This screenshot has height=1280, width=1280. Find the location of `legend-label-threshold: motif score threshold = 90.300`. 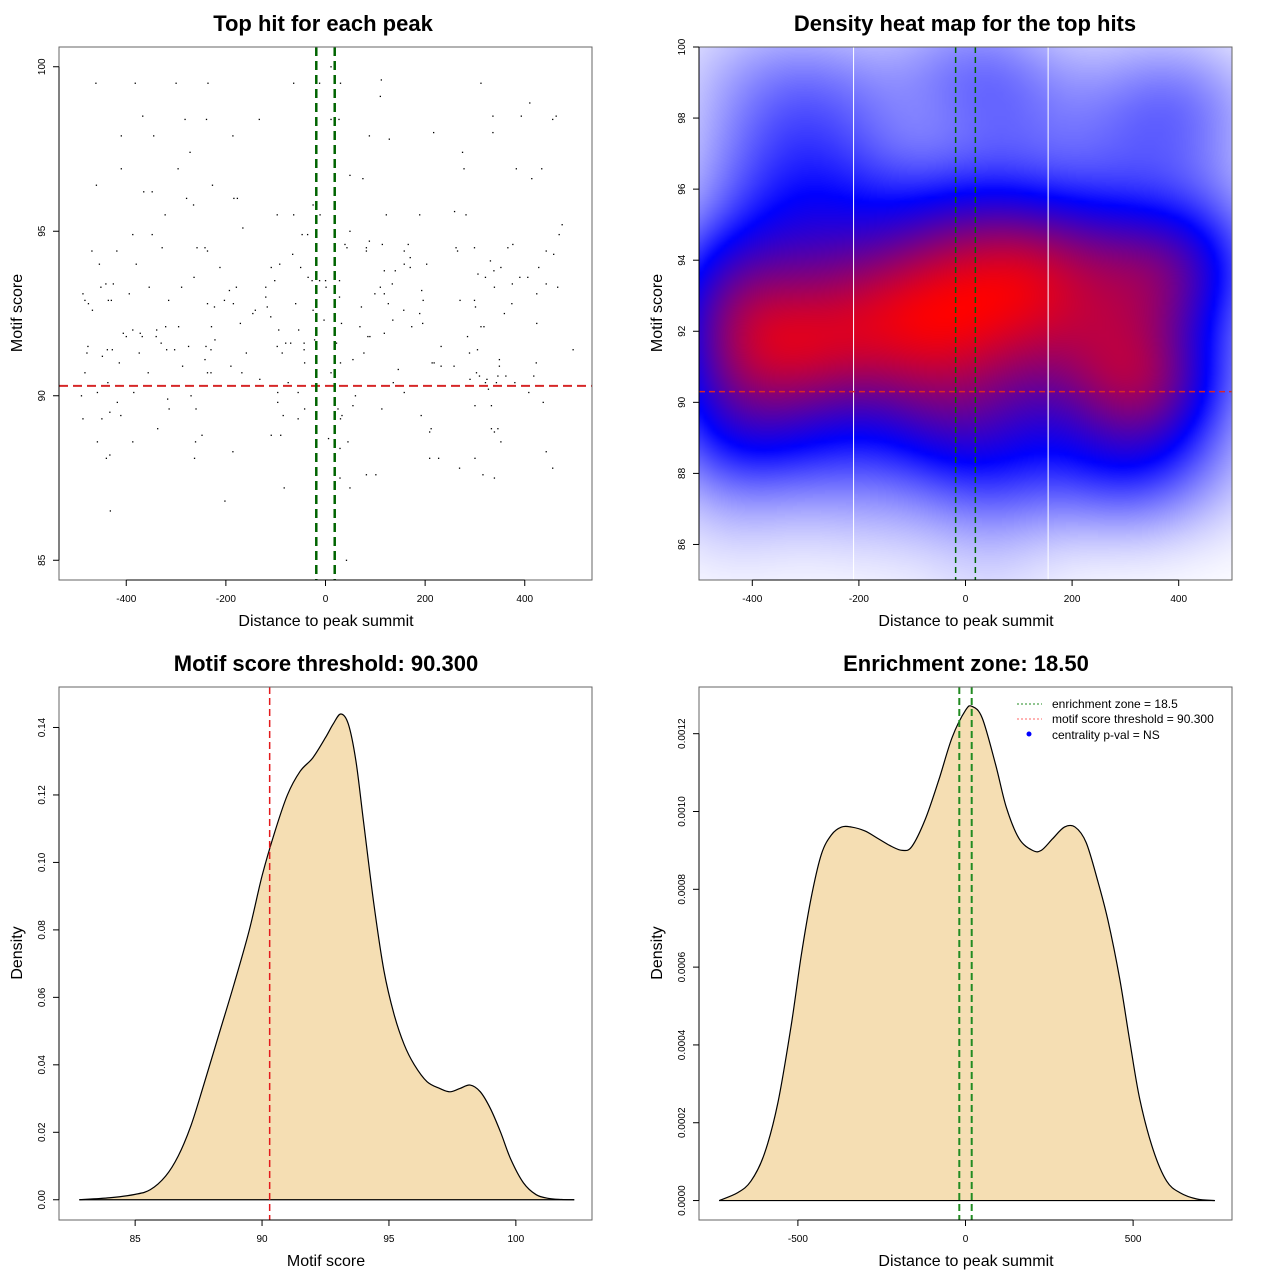

legend-label-threshold: motif score threshold = 90.300 is located at coordinates (1133, 719).